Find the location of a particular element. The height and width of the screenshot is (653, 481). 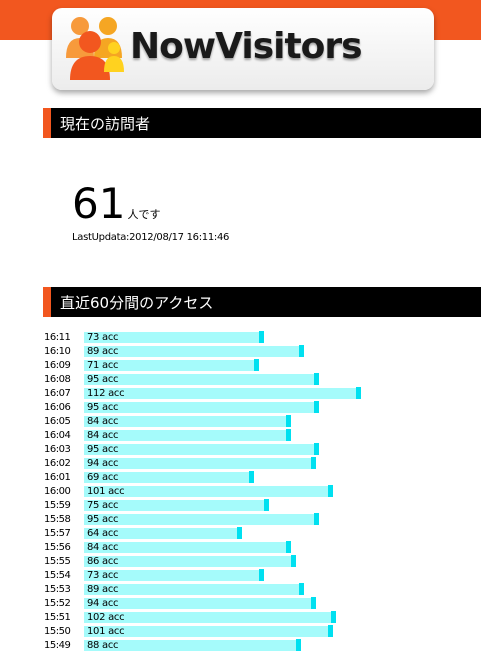

access-row-label: 89 acc is located at coordinates (103, 589).